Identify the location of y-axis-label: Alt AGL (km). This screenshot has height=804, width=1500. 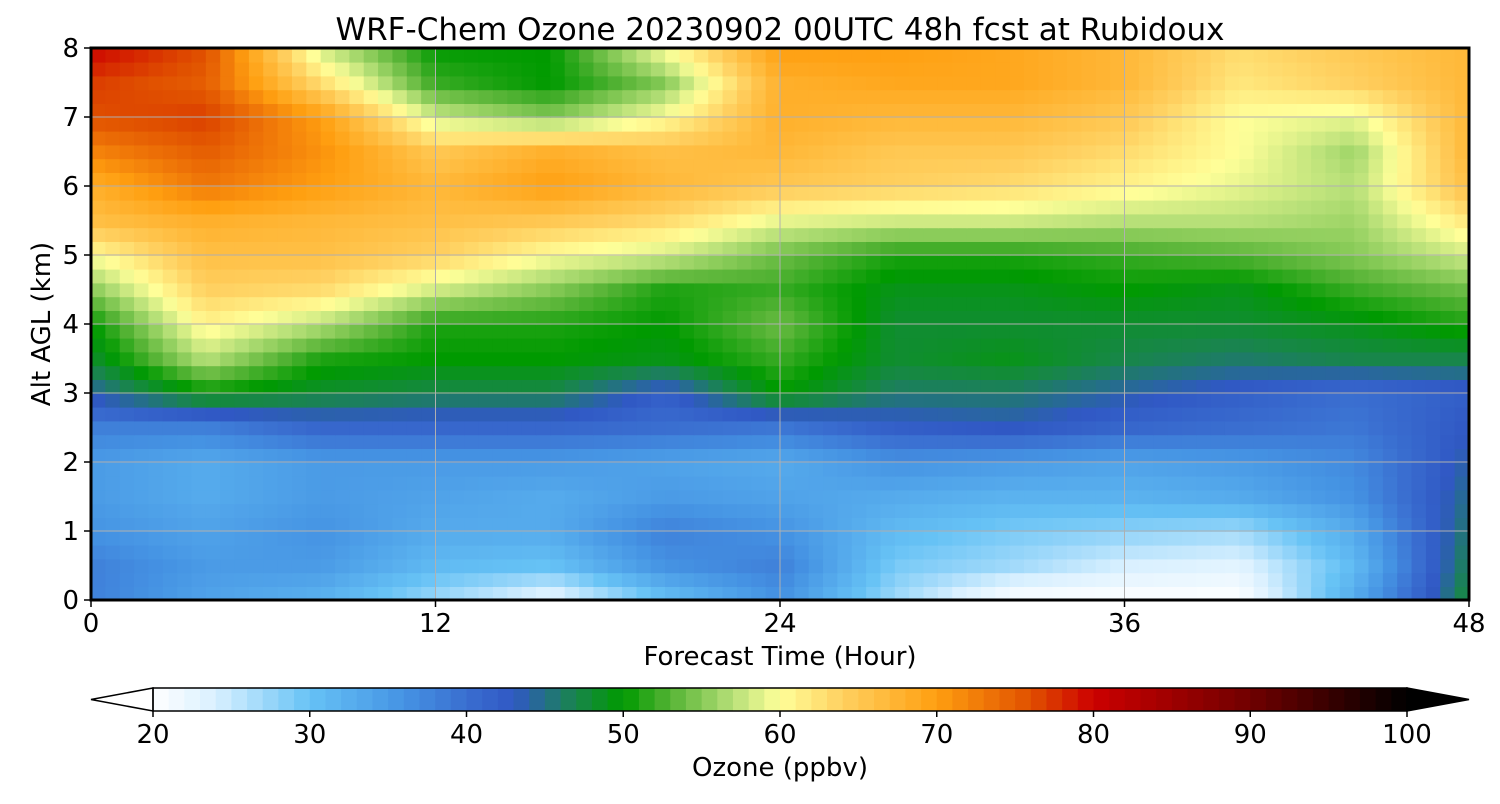
(42, 324).